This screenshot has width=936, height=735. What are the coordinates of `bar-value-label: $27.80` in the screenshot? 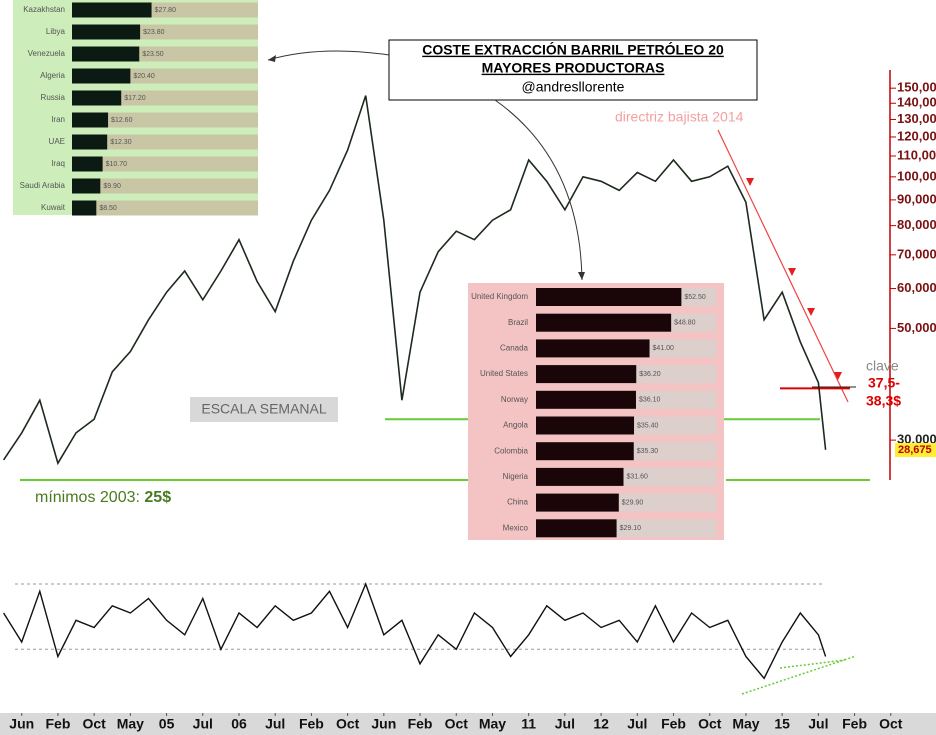 It's located at (166, 10).